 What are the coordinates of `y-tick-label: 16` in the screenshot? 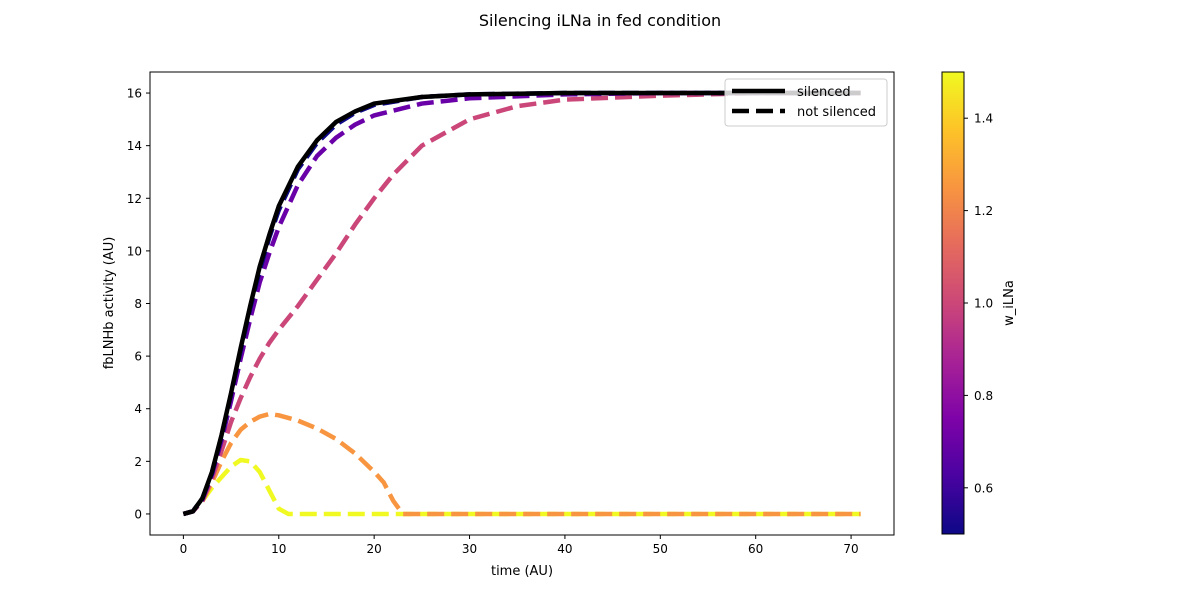 It's located at (134, 94).